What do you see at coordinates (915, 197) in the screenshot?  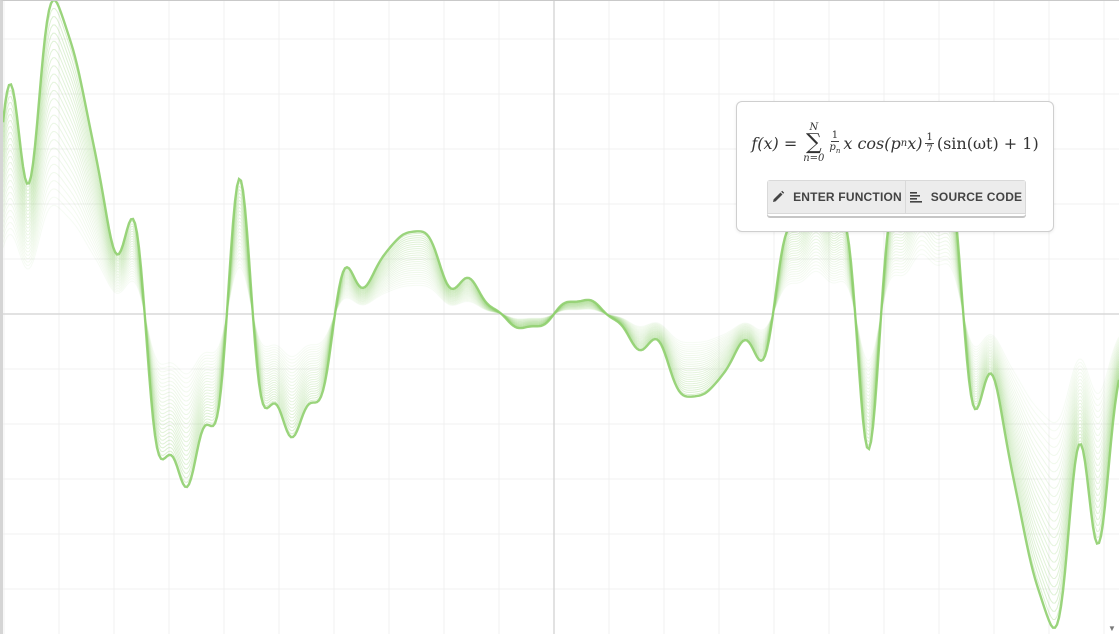 I see `text-lines-icon` at bounding box center [915, 197].